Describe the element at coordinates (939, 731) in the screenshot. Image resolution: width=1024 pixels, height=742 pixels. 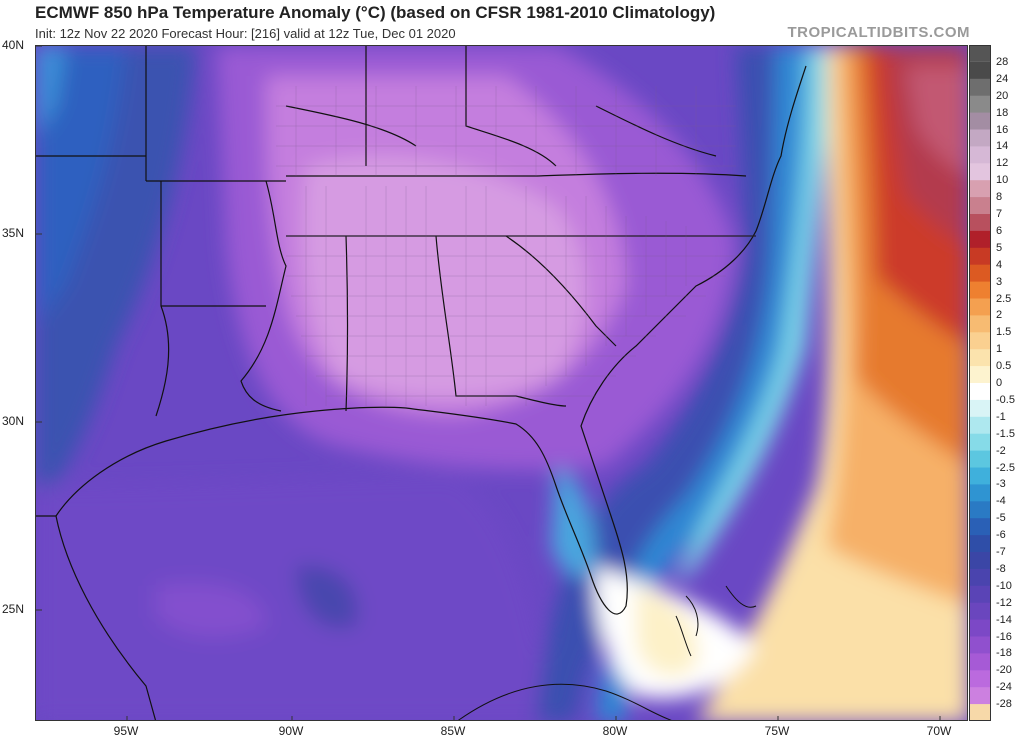
I see `lon-label-70w: 70W` at that location.